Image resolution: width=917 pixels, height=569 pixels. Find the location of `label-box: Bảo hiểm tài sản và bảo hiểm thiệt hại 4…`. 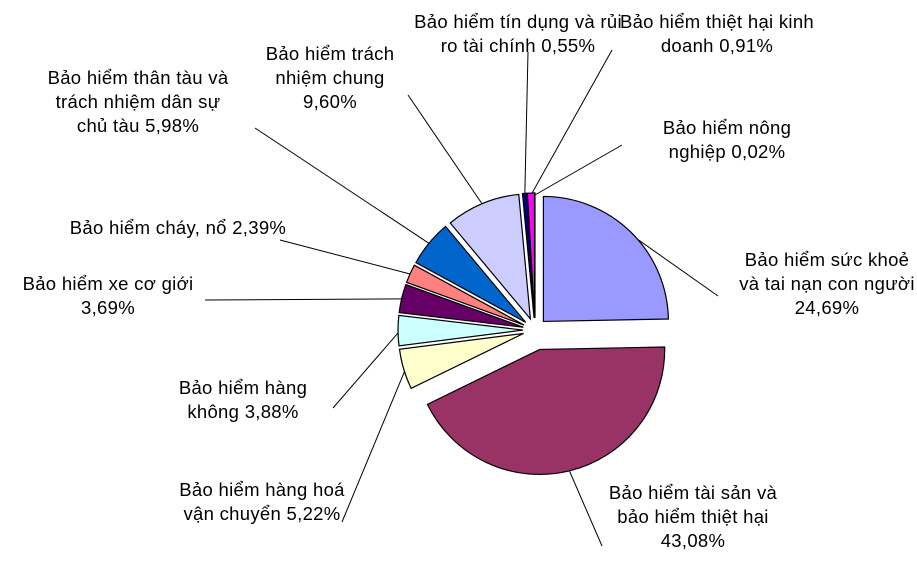

label-box: Bảo hiểm tài sản và bảo hiểm thiệt hại 4… is located at coordinates (693, 517).